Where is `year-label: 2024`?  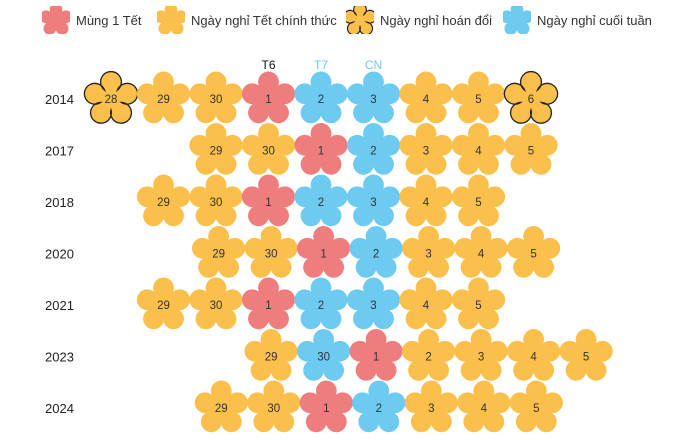
year-label: 2024 is located at coordinates (59, 408).